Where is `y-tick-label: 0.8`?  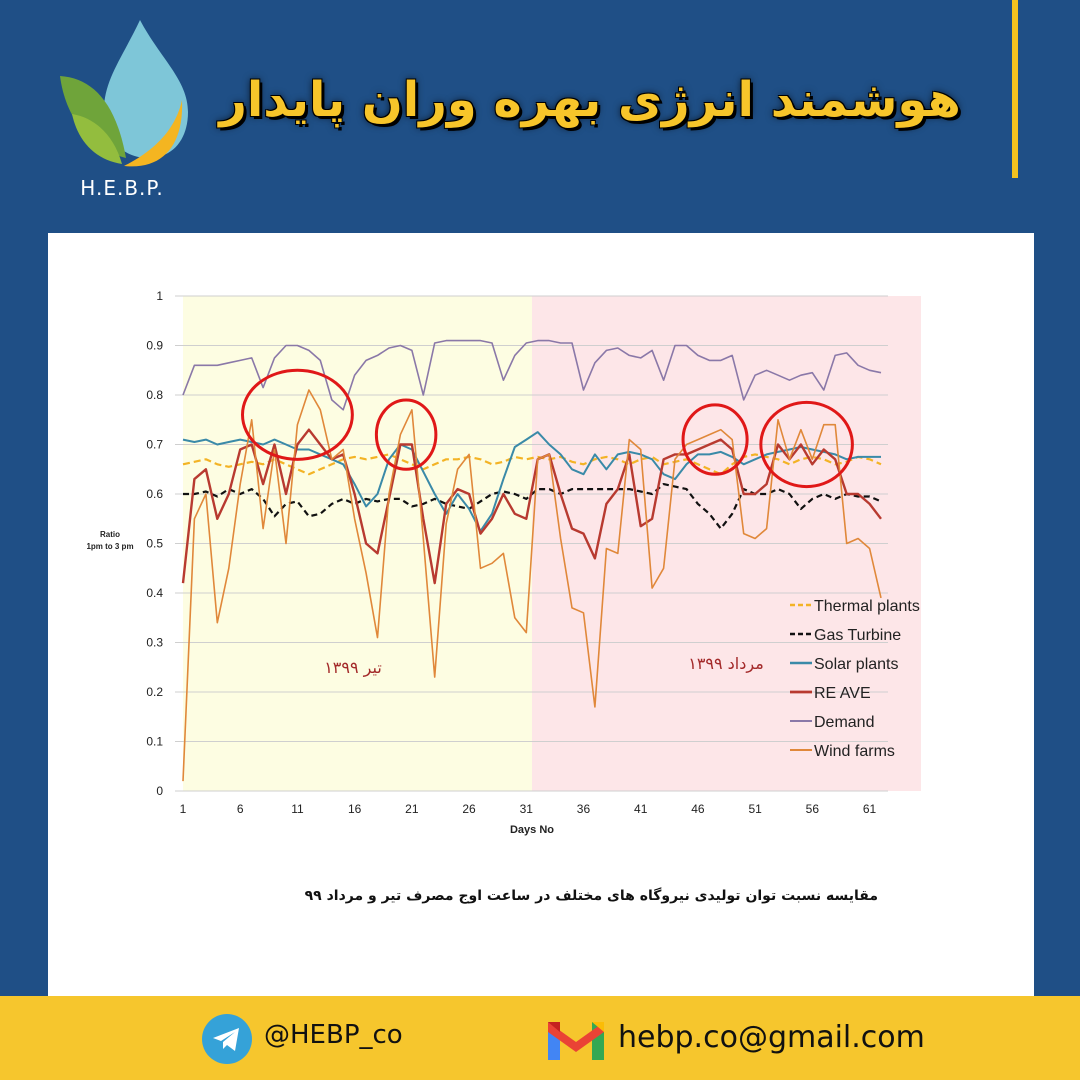 y-tick-label: 0.8 is located at coordinates (154, 395).